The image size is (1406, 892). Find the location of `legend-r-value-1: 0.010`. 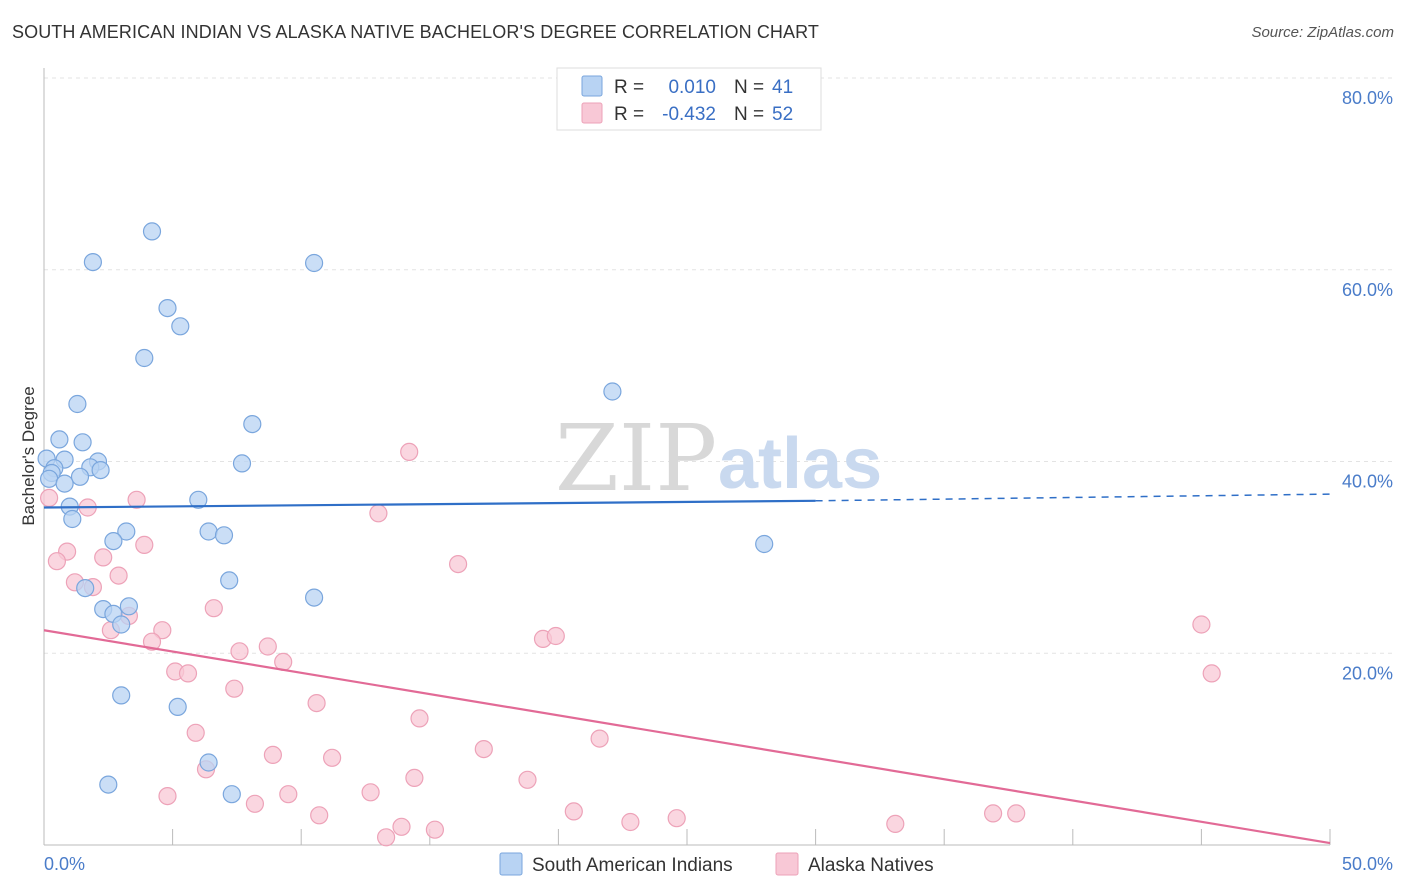

legend-r-value-1: 0.010 is located at coordinates (692, 87).